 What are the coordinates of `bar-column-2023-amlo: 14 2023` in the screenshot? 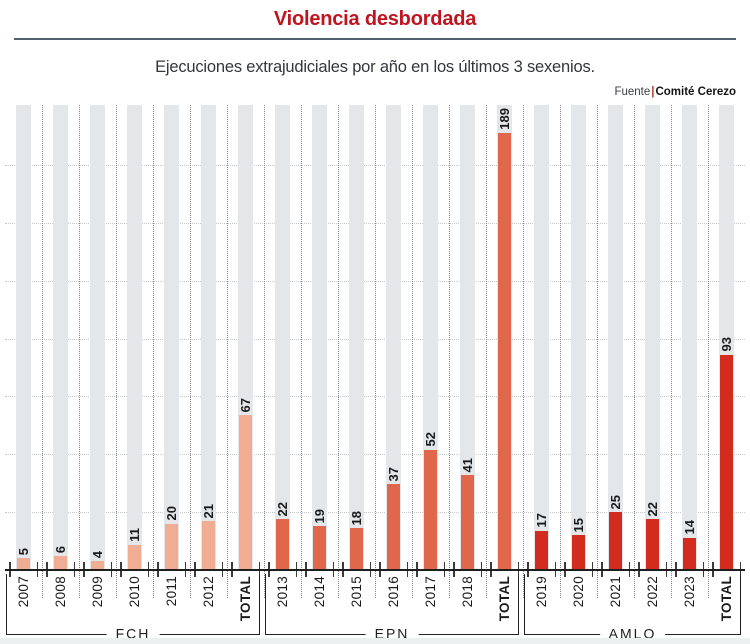 It's located at (690, 374).